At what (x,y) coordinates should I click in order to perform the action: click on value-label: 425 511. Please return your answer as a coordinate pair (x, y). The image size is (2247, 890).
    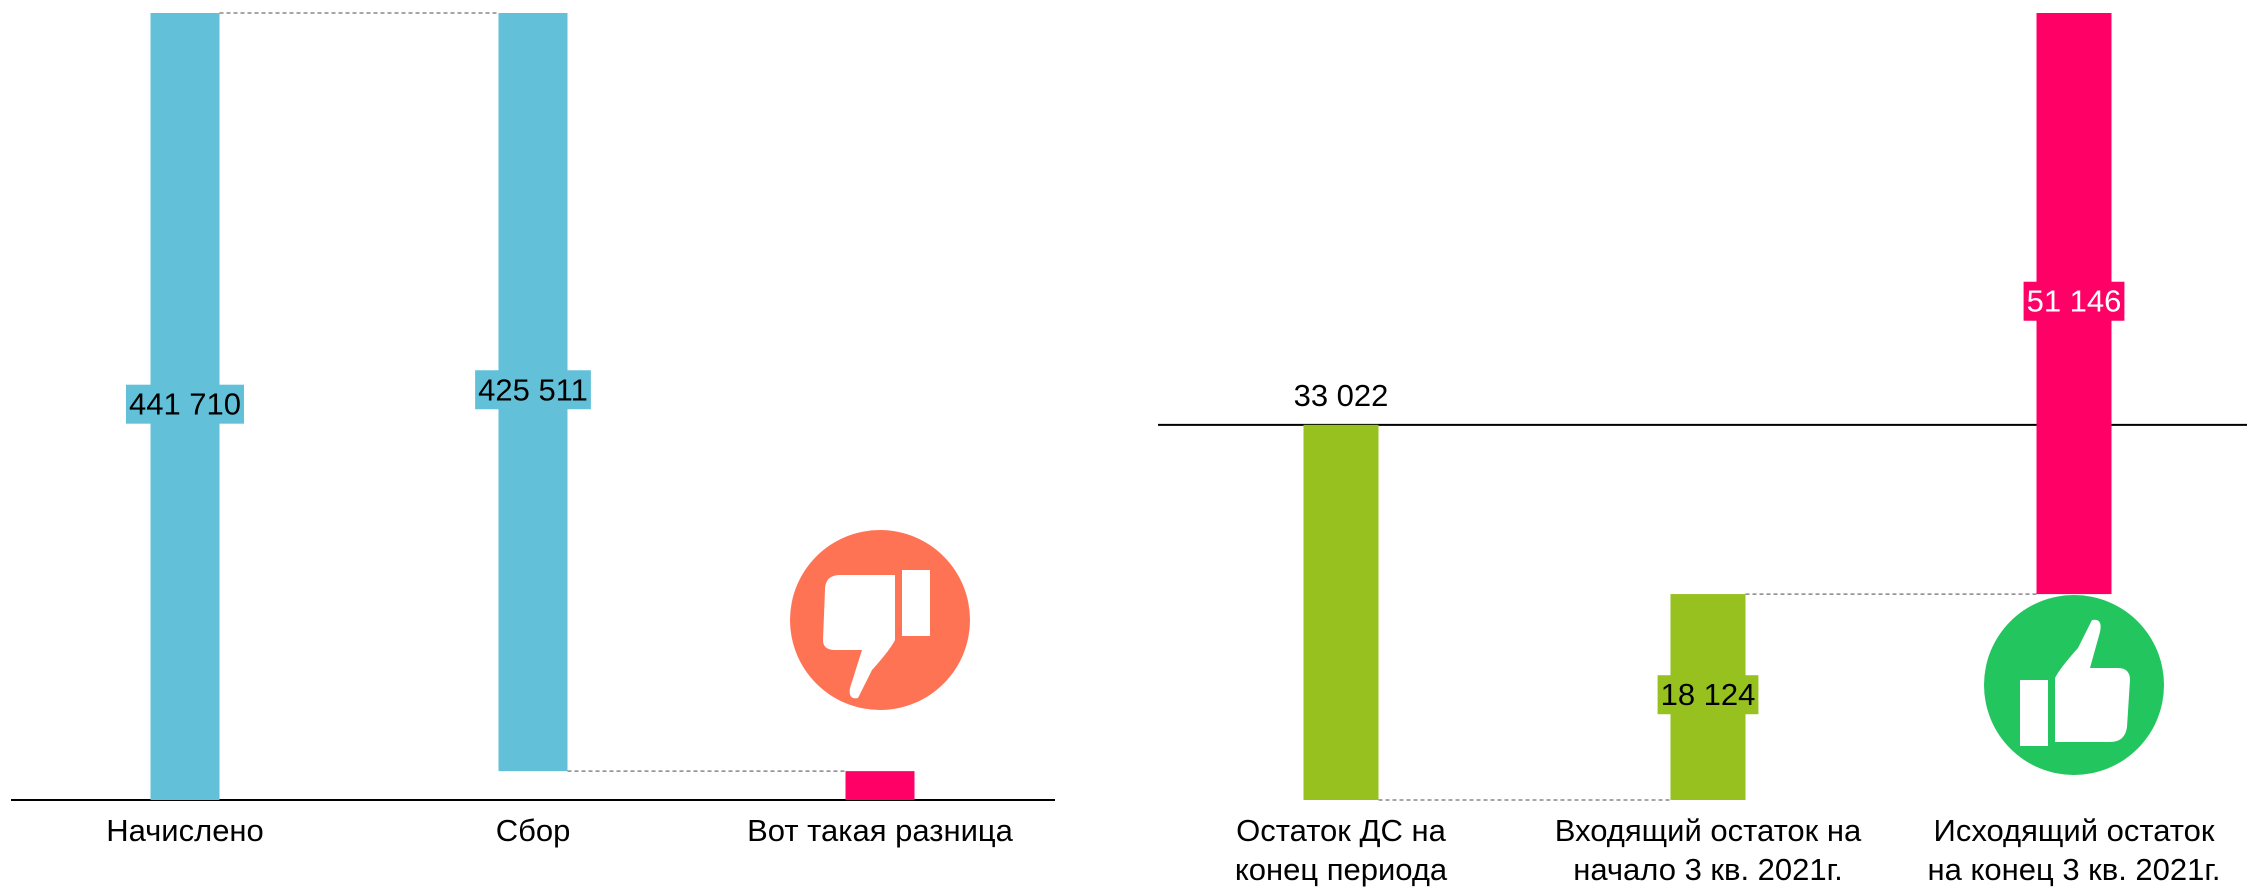
    Looking at the image, I should click on (533, 390).